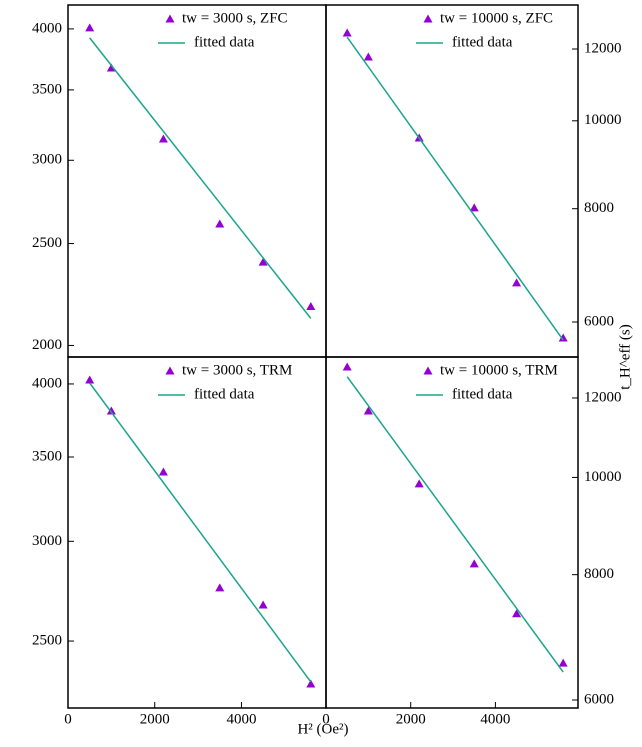 The image size is (642, 747). I want to click on legend-label: tw = 10000 s, ZFC, so click(496, 18).